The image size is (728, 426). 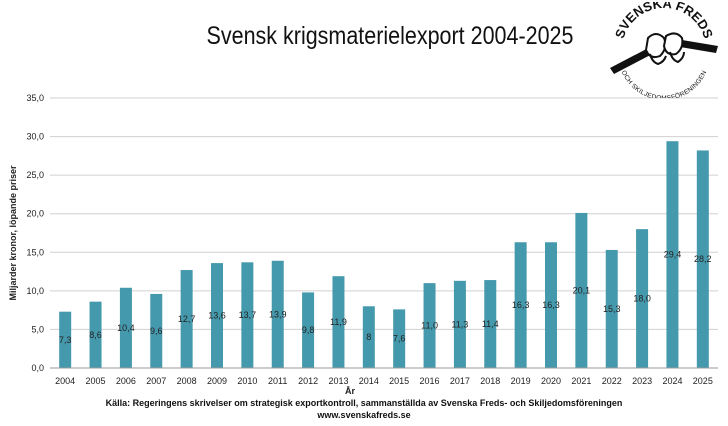 I want to click on x-tick-label: 2021, so click(x=581, y=381).